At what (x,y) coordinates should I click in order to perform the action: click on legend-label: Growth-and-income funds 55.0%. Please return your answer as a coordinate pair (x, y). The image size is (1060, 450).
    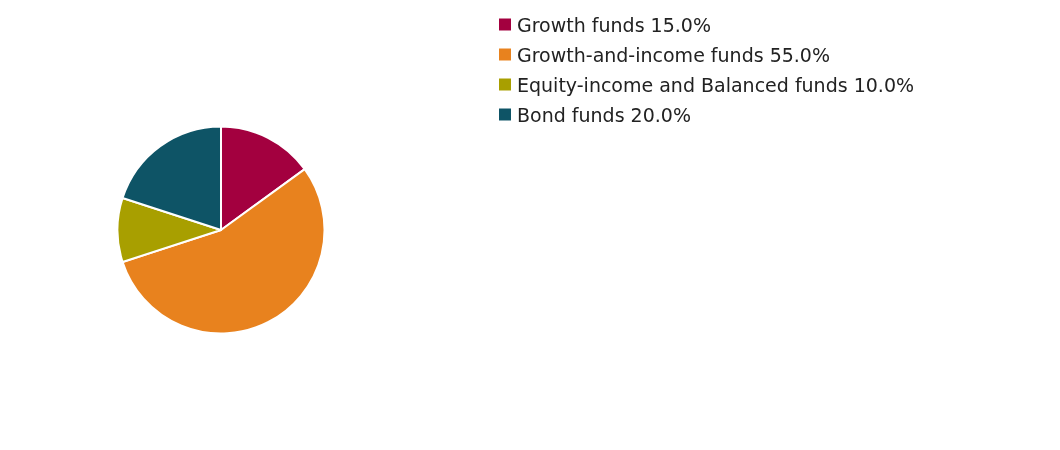
    Looking at the image, I should click on (673, 54).